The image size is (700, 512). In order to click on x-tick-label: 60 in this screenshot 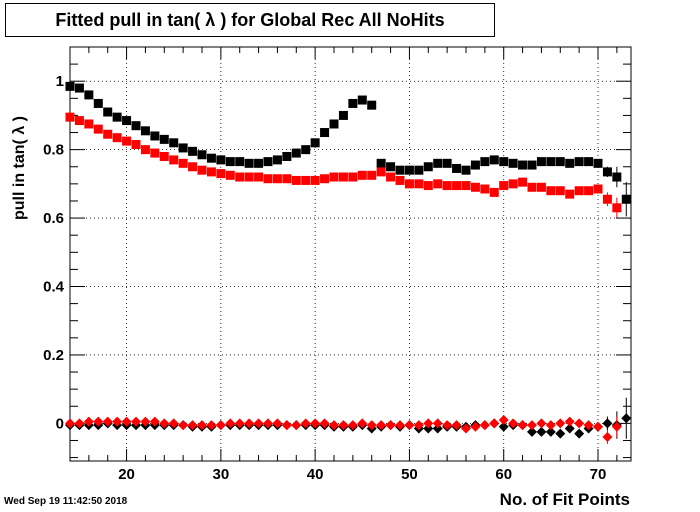, I will do `click(503, 474)`.